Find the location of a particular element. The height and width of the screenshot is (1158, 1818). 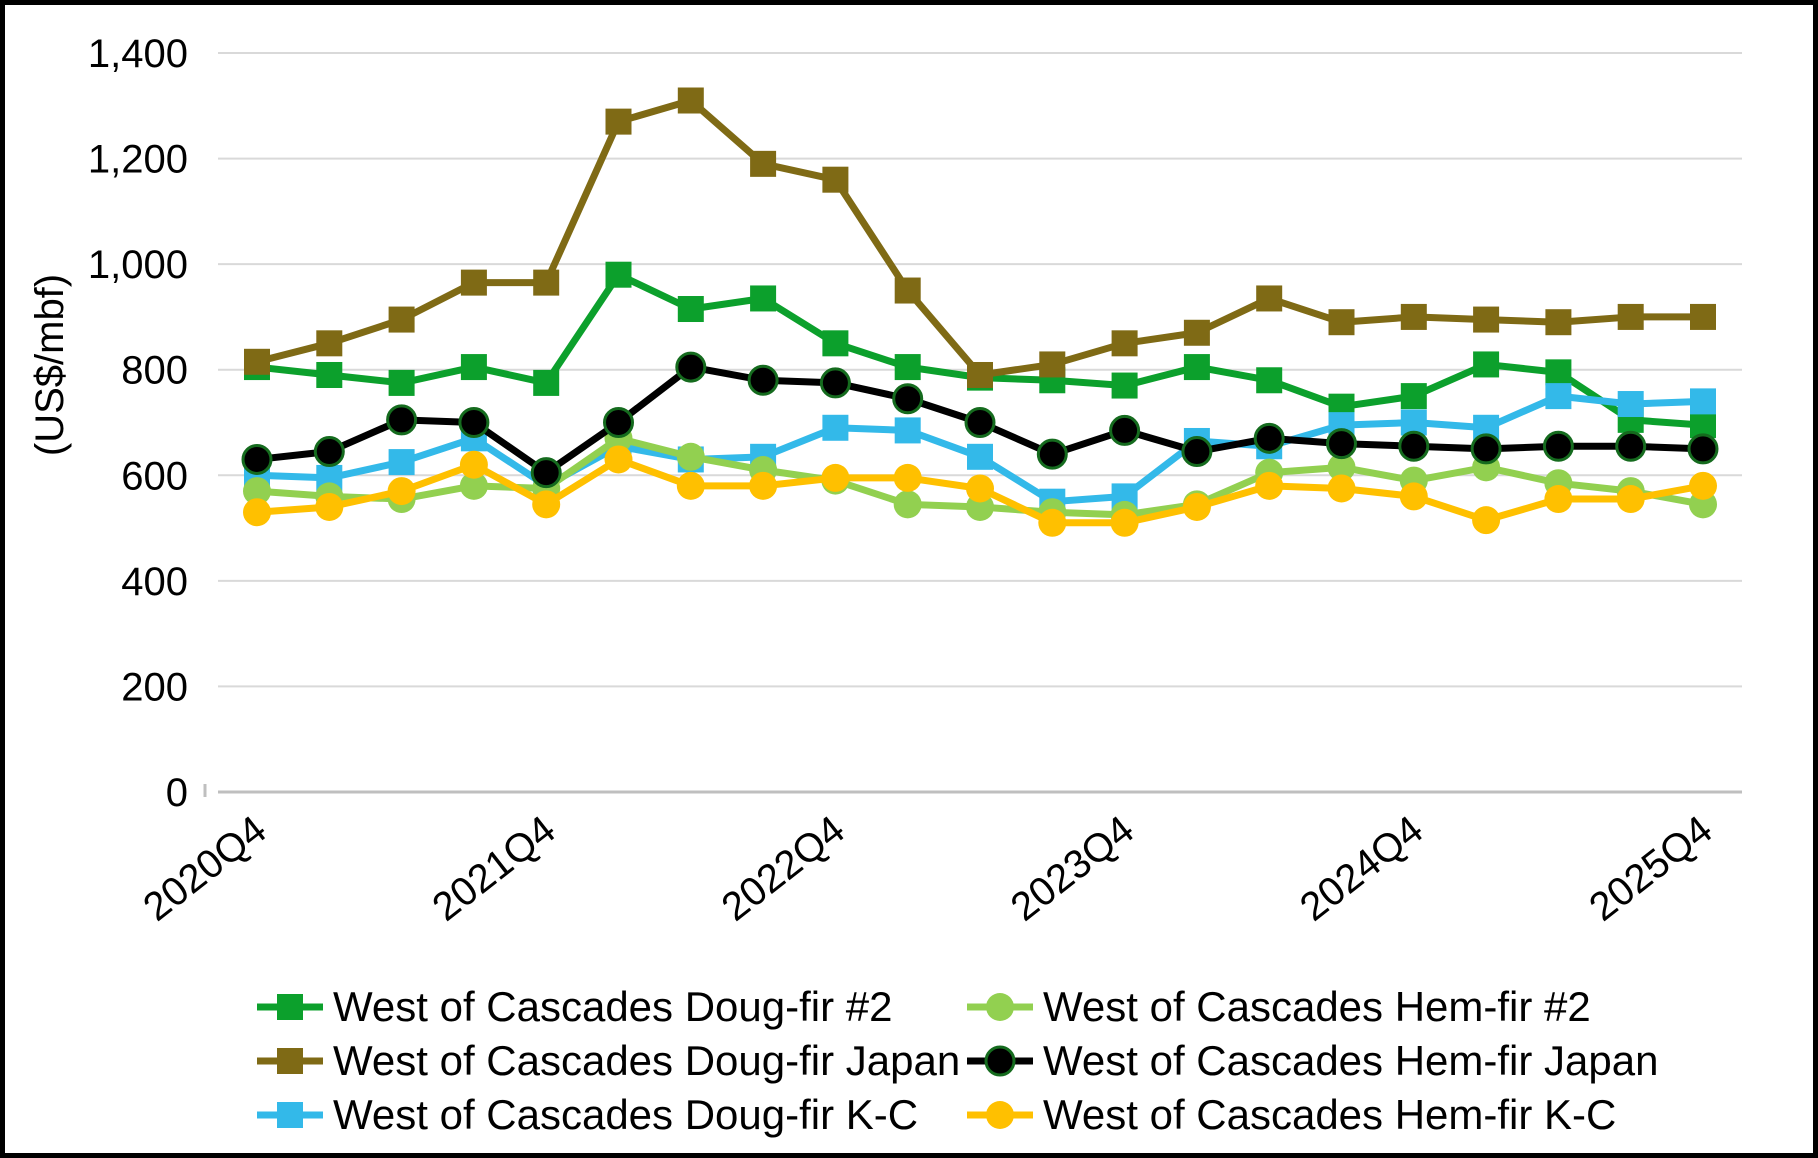

marker-west-of-cascades-doug-fir-japan-2022Q3 is located at coordinates (763, 163).